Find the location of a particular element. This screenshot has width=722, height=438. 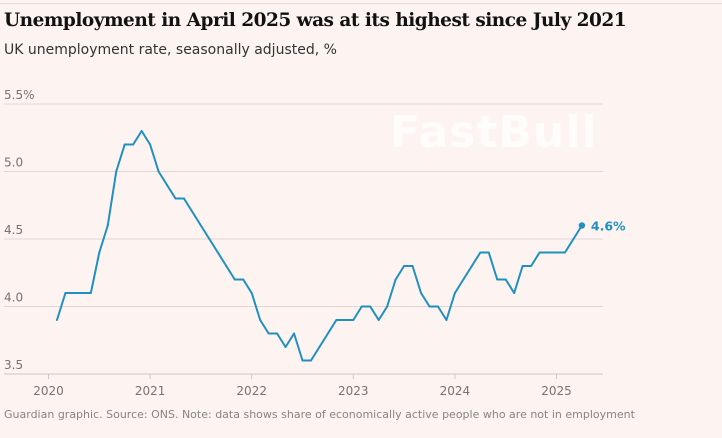

x-tick-label: 2023 is located at coordinates (353, 391).